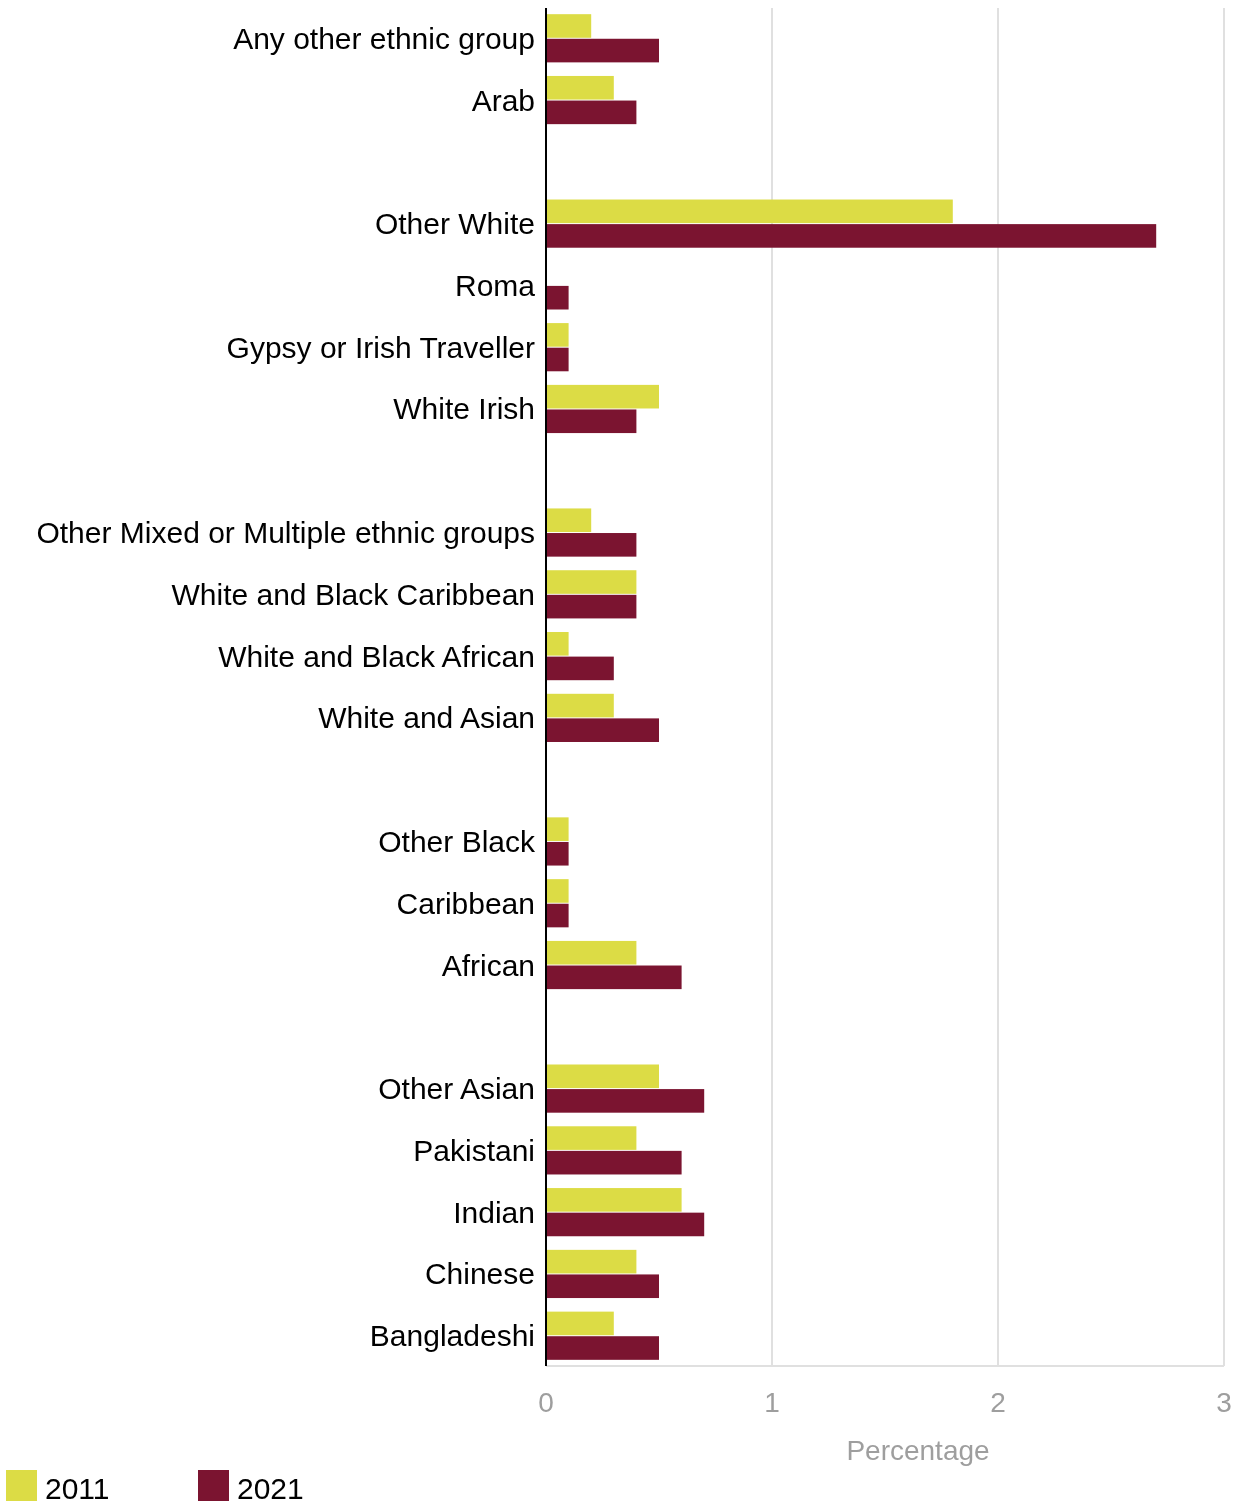  Describe the element at coordinates (503, 100) in the screenshot. I see `y-tick-label: Arab` at that location.